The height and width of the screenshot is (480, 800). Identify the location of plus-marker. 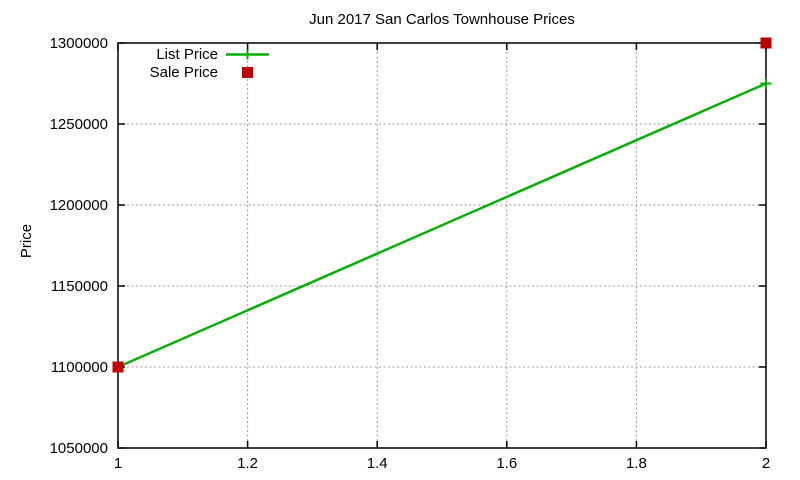
(766, 83).